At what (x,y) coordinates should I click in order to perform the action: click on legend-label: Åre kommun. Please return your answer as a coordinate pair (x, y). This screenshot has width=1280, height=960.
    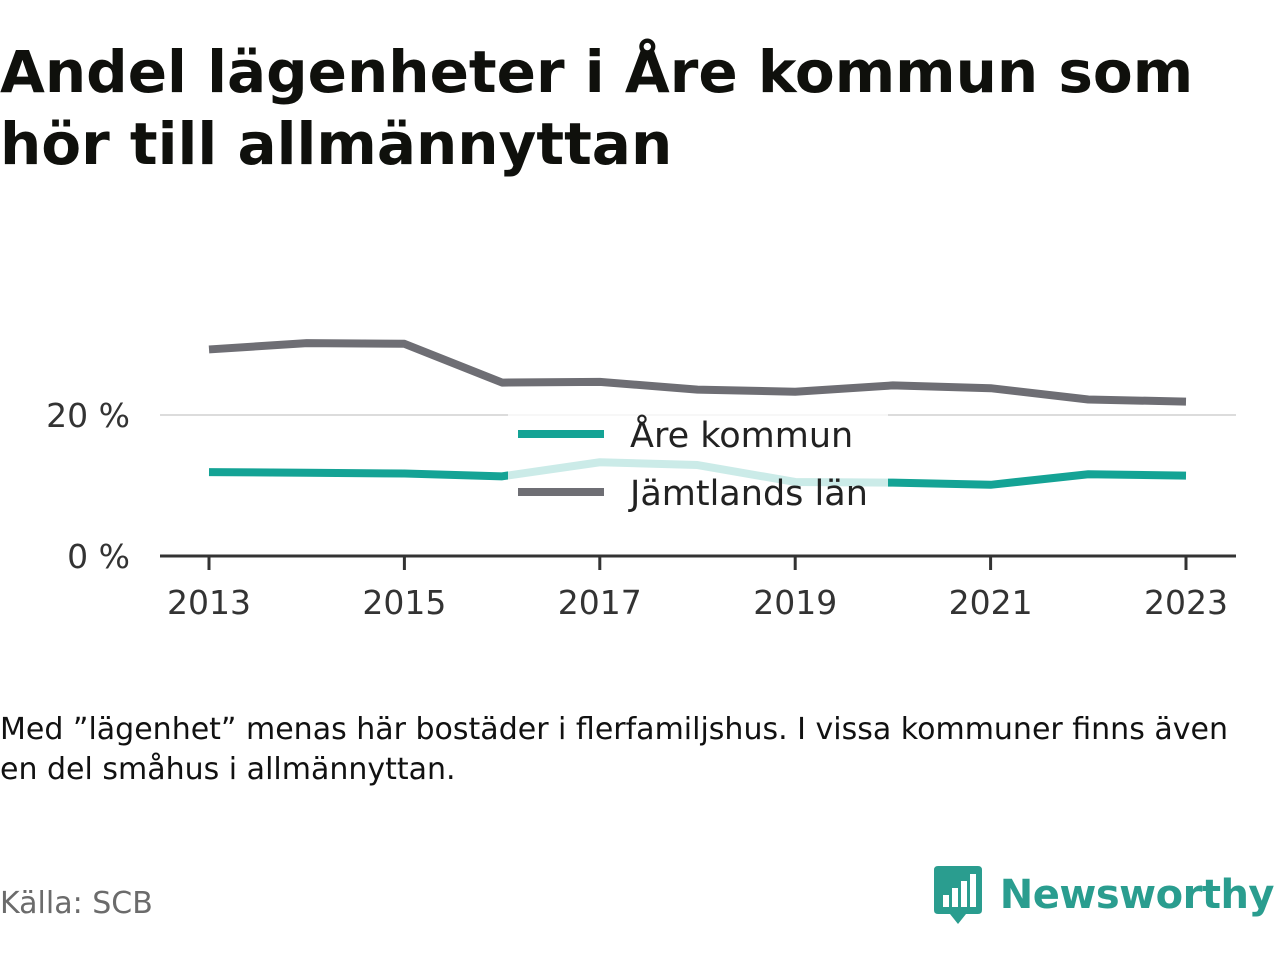
    Looking at the image, I should click on (741, 434).